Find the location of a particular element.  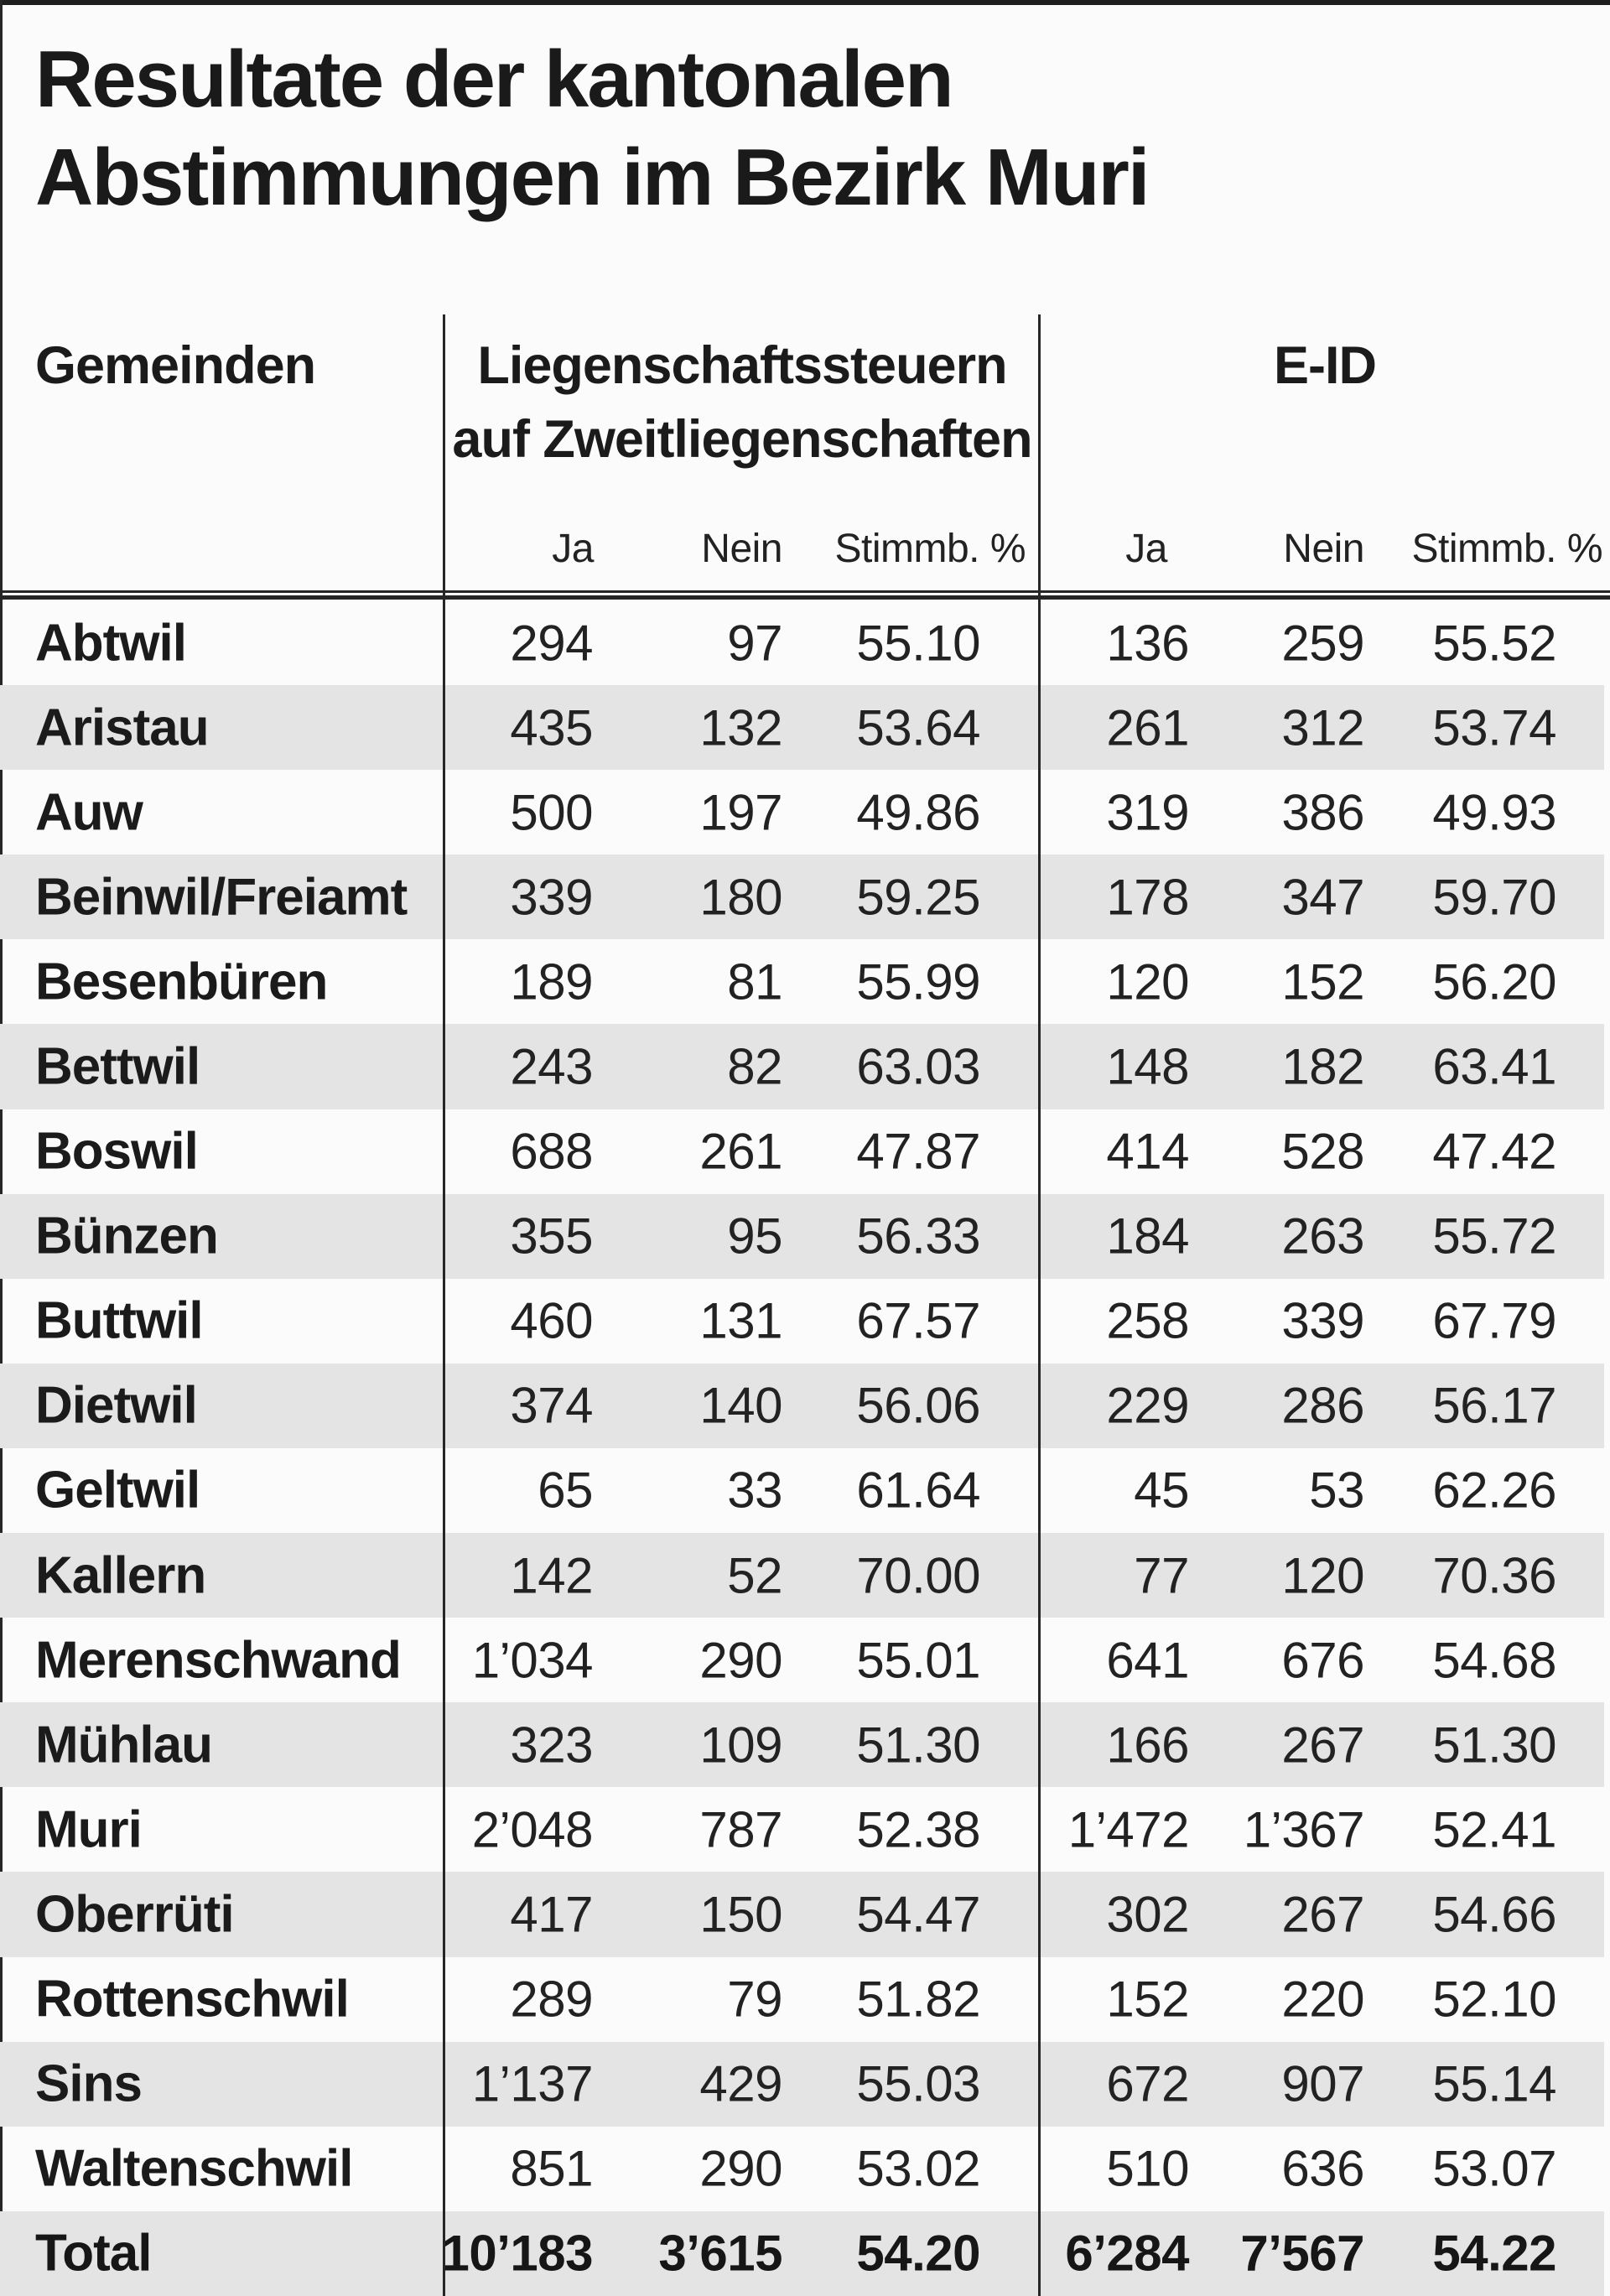

liegenschaft-stimmb-value: 53.64 is located at coordinates (918, 727).